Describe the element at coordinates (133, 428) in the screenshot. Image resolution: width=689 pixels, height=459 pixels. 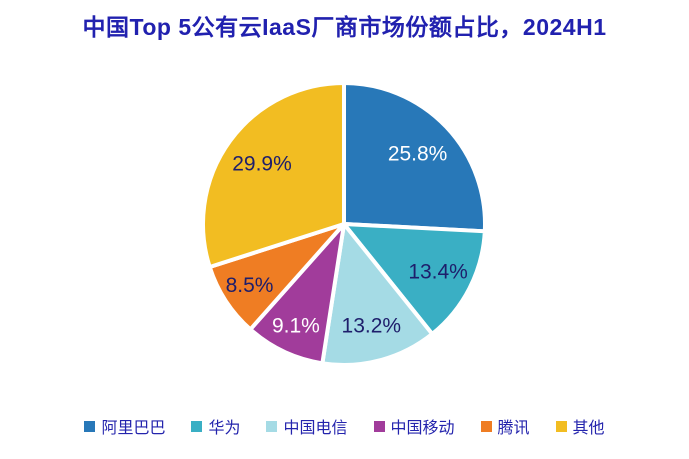
I see `legend-label: 阿里巴巴` at that location.